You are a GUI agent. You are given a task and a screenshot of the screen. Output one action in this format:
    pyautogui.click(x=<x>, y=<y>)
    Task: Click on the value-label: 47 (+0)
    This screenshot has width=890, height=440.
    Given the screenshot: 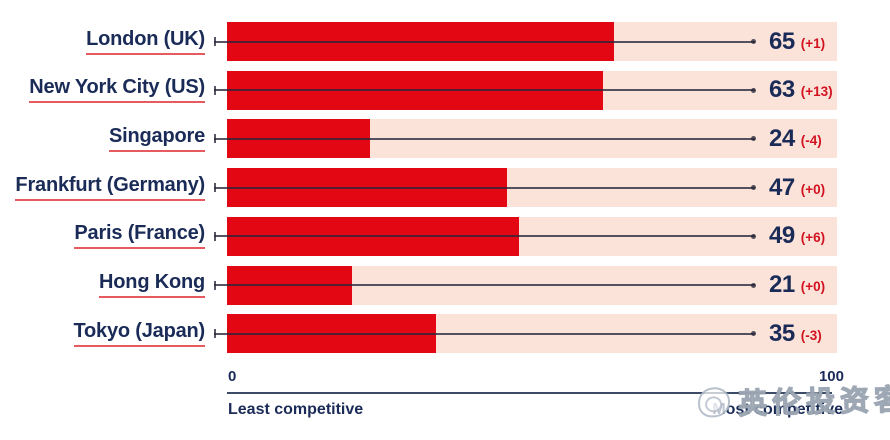 What is the action you would take?
    pyautogui.click(x=797, y=187)
    